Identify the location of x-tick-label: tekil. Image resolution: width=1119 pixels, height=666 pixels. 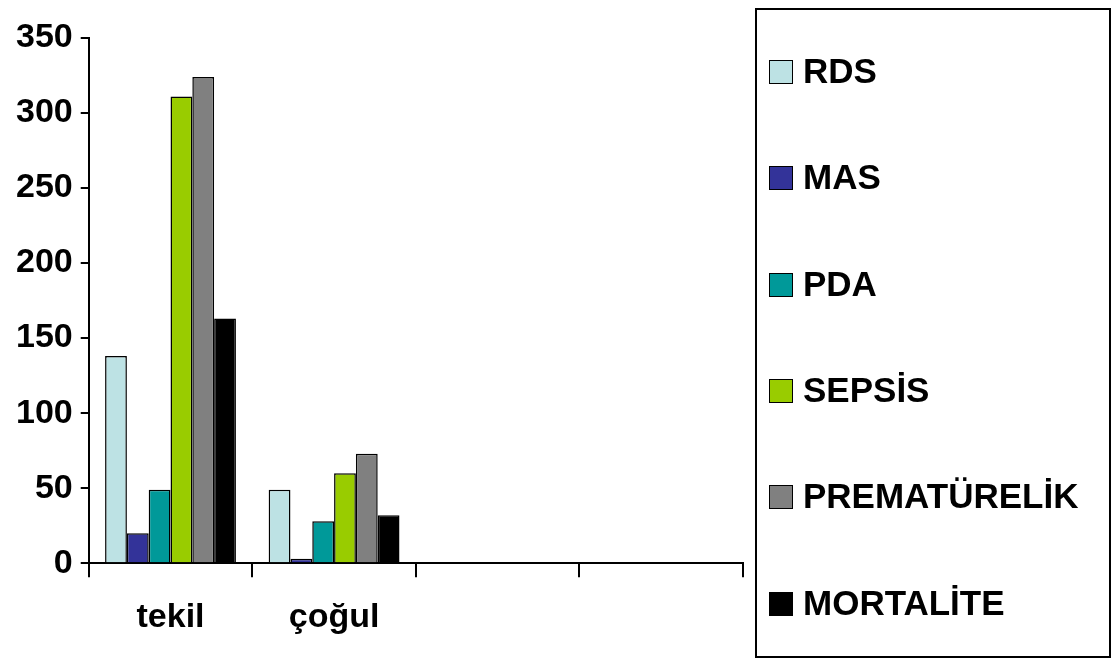
(170, 614).